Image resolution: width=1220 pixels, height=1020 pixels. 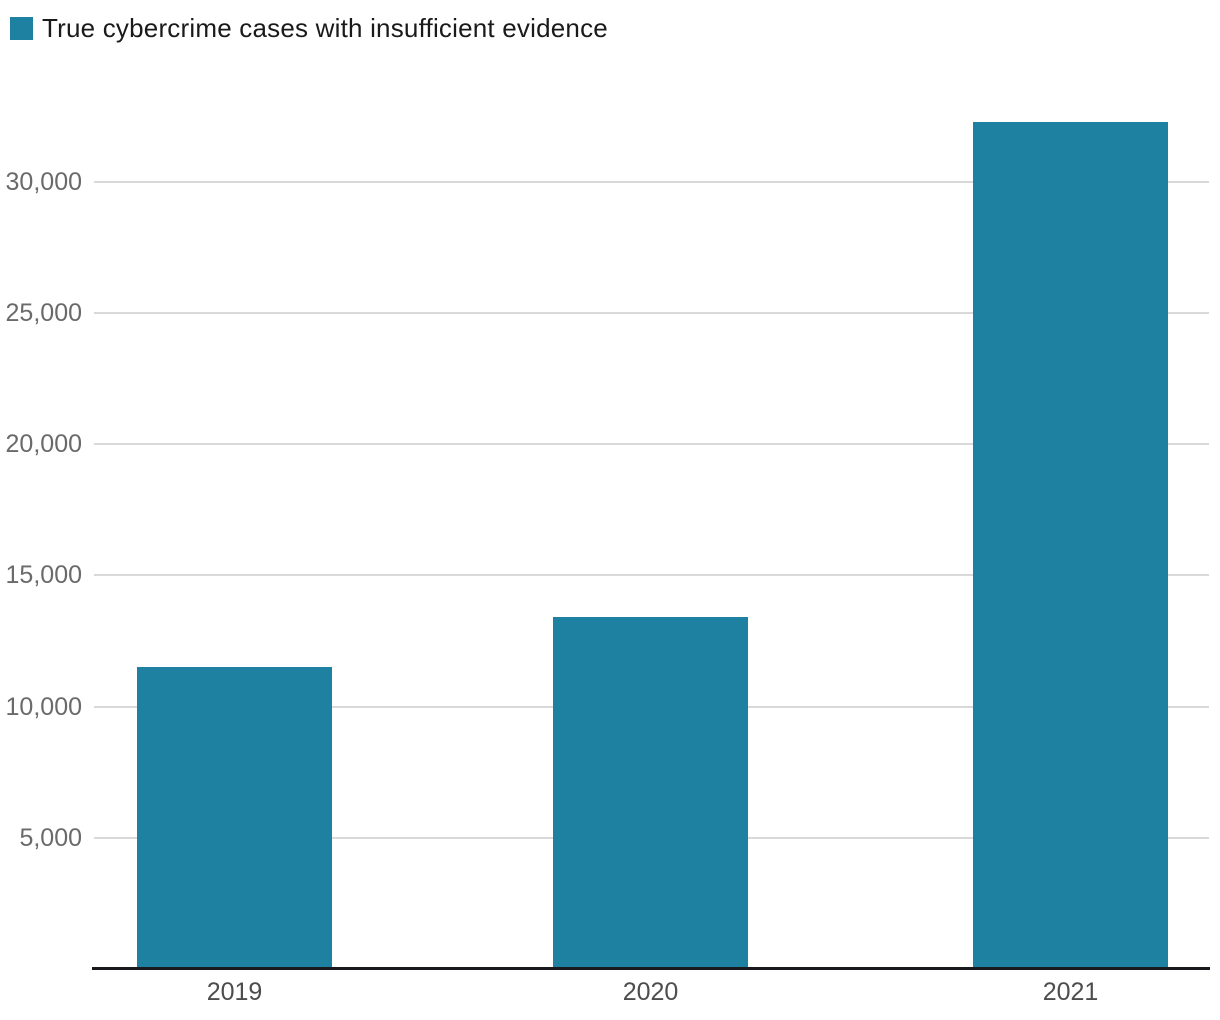 What do you see at coordinates (43, 312) in the screenshot?
I see `y-axis-tick-label: 25,000` at bounding box center [43, 312].